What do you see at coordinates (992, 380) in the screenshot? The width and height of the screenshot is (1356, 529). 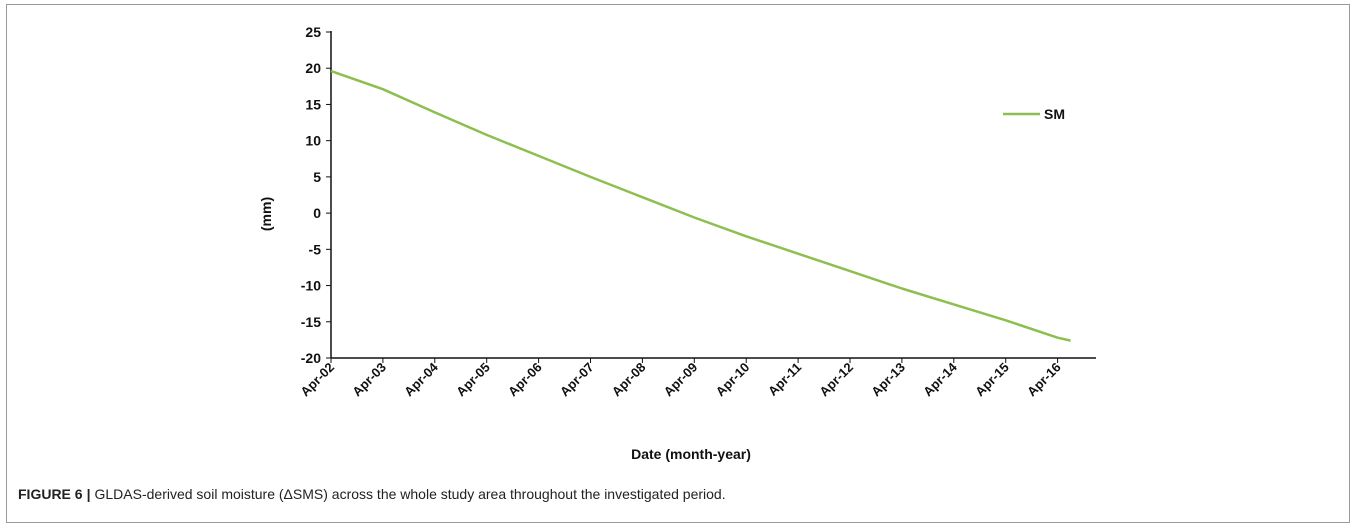 I see `x-tick-label: Apr-15` at bounding box center [992, 380].